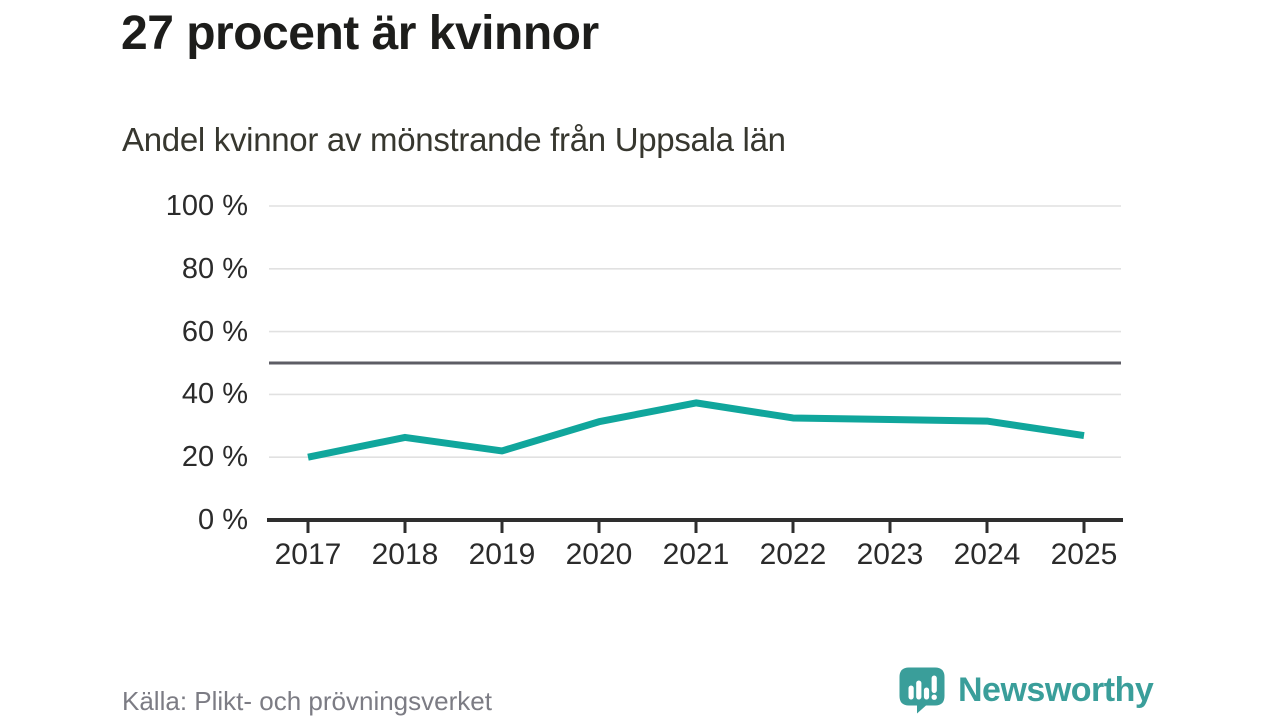 The width and height of the screenshot is (1280, 720). What do you see at coordinates (793, 554) in the screenshot?
I see `x-axis-label: 2022` at bounding box center [793, 554].